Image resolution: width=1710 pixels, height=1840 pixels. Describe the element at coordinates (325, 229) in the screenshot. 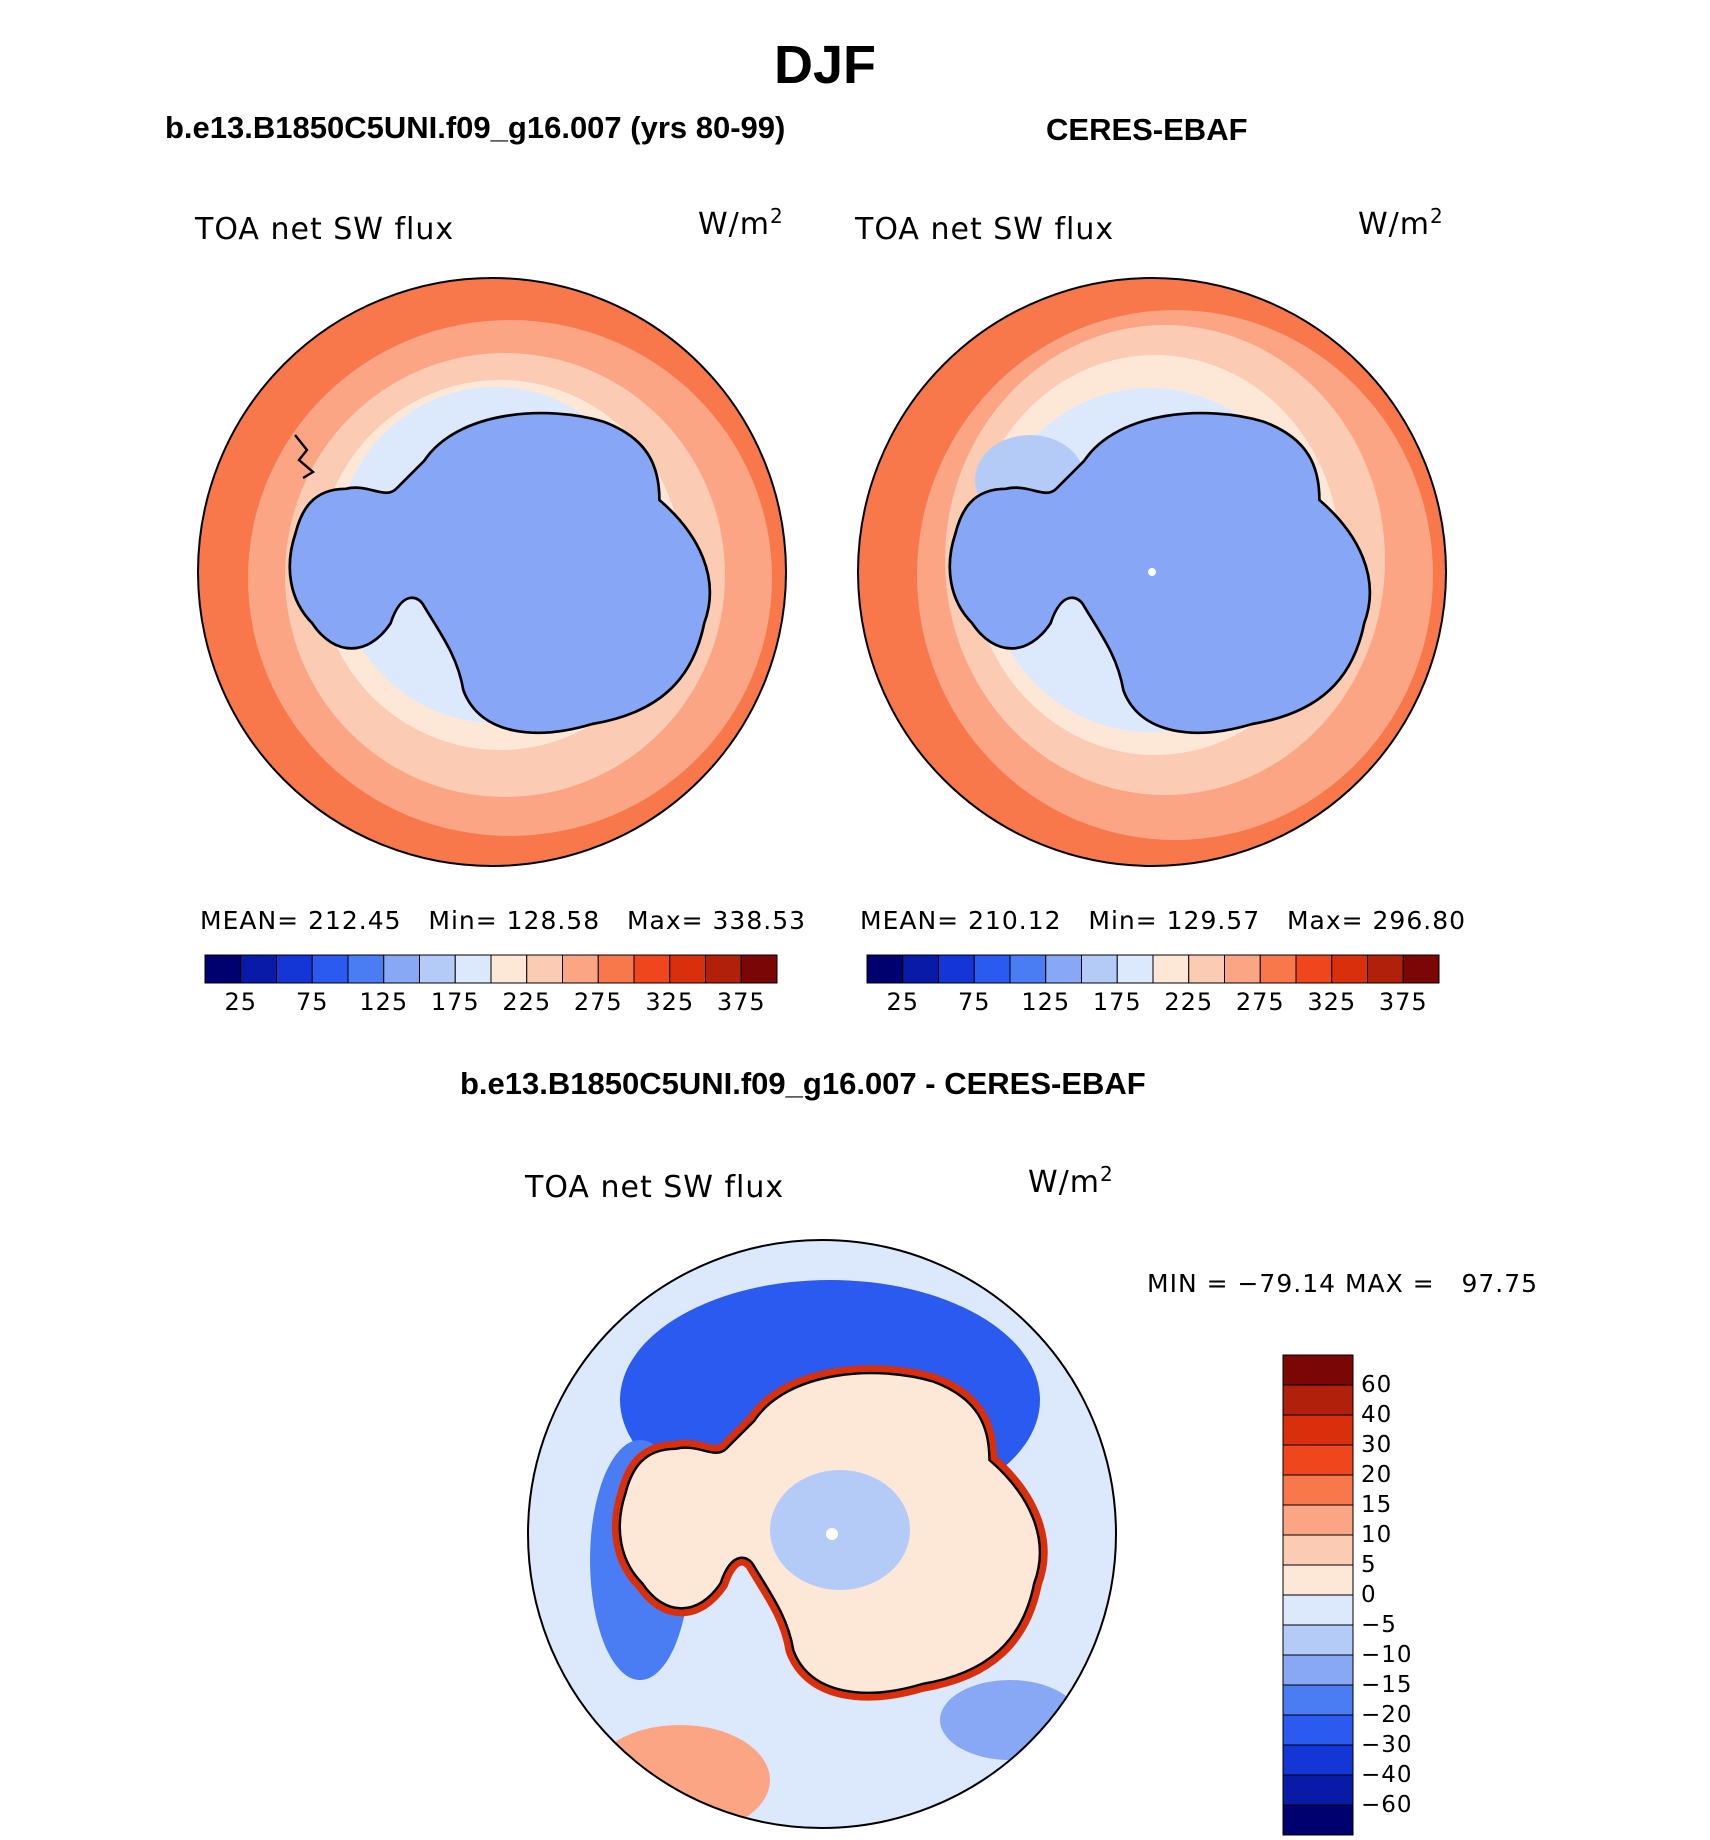

I see `variable-label-model: TOA net SW flux` at that location.